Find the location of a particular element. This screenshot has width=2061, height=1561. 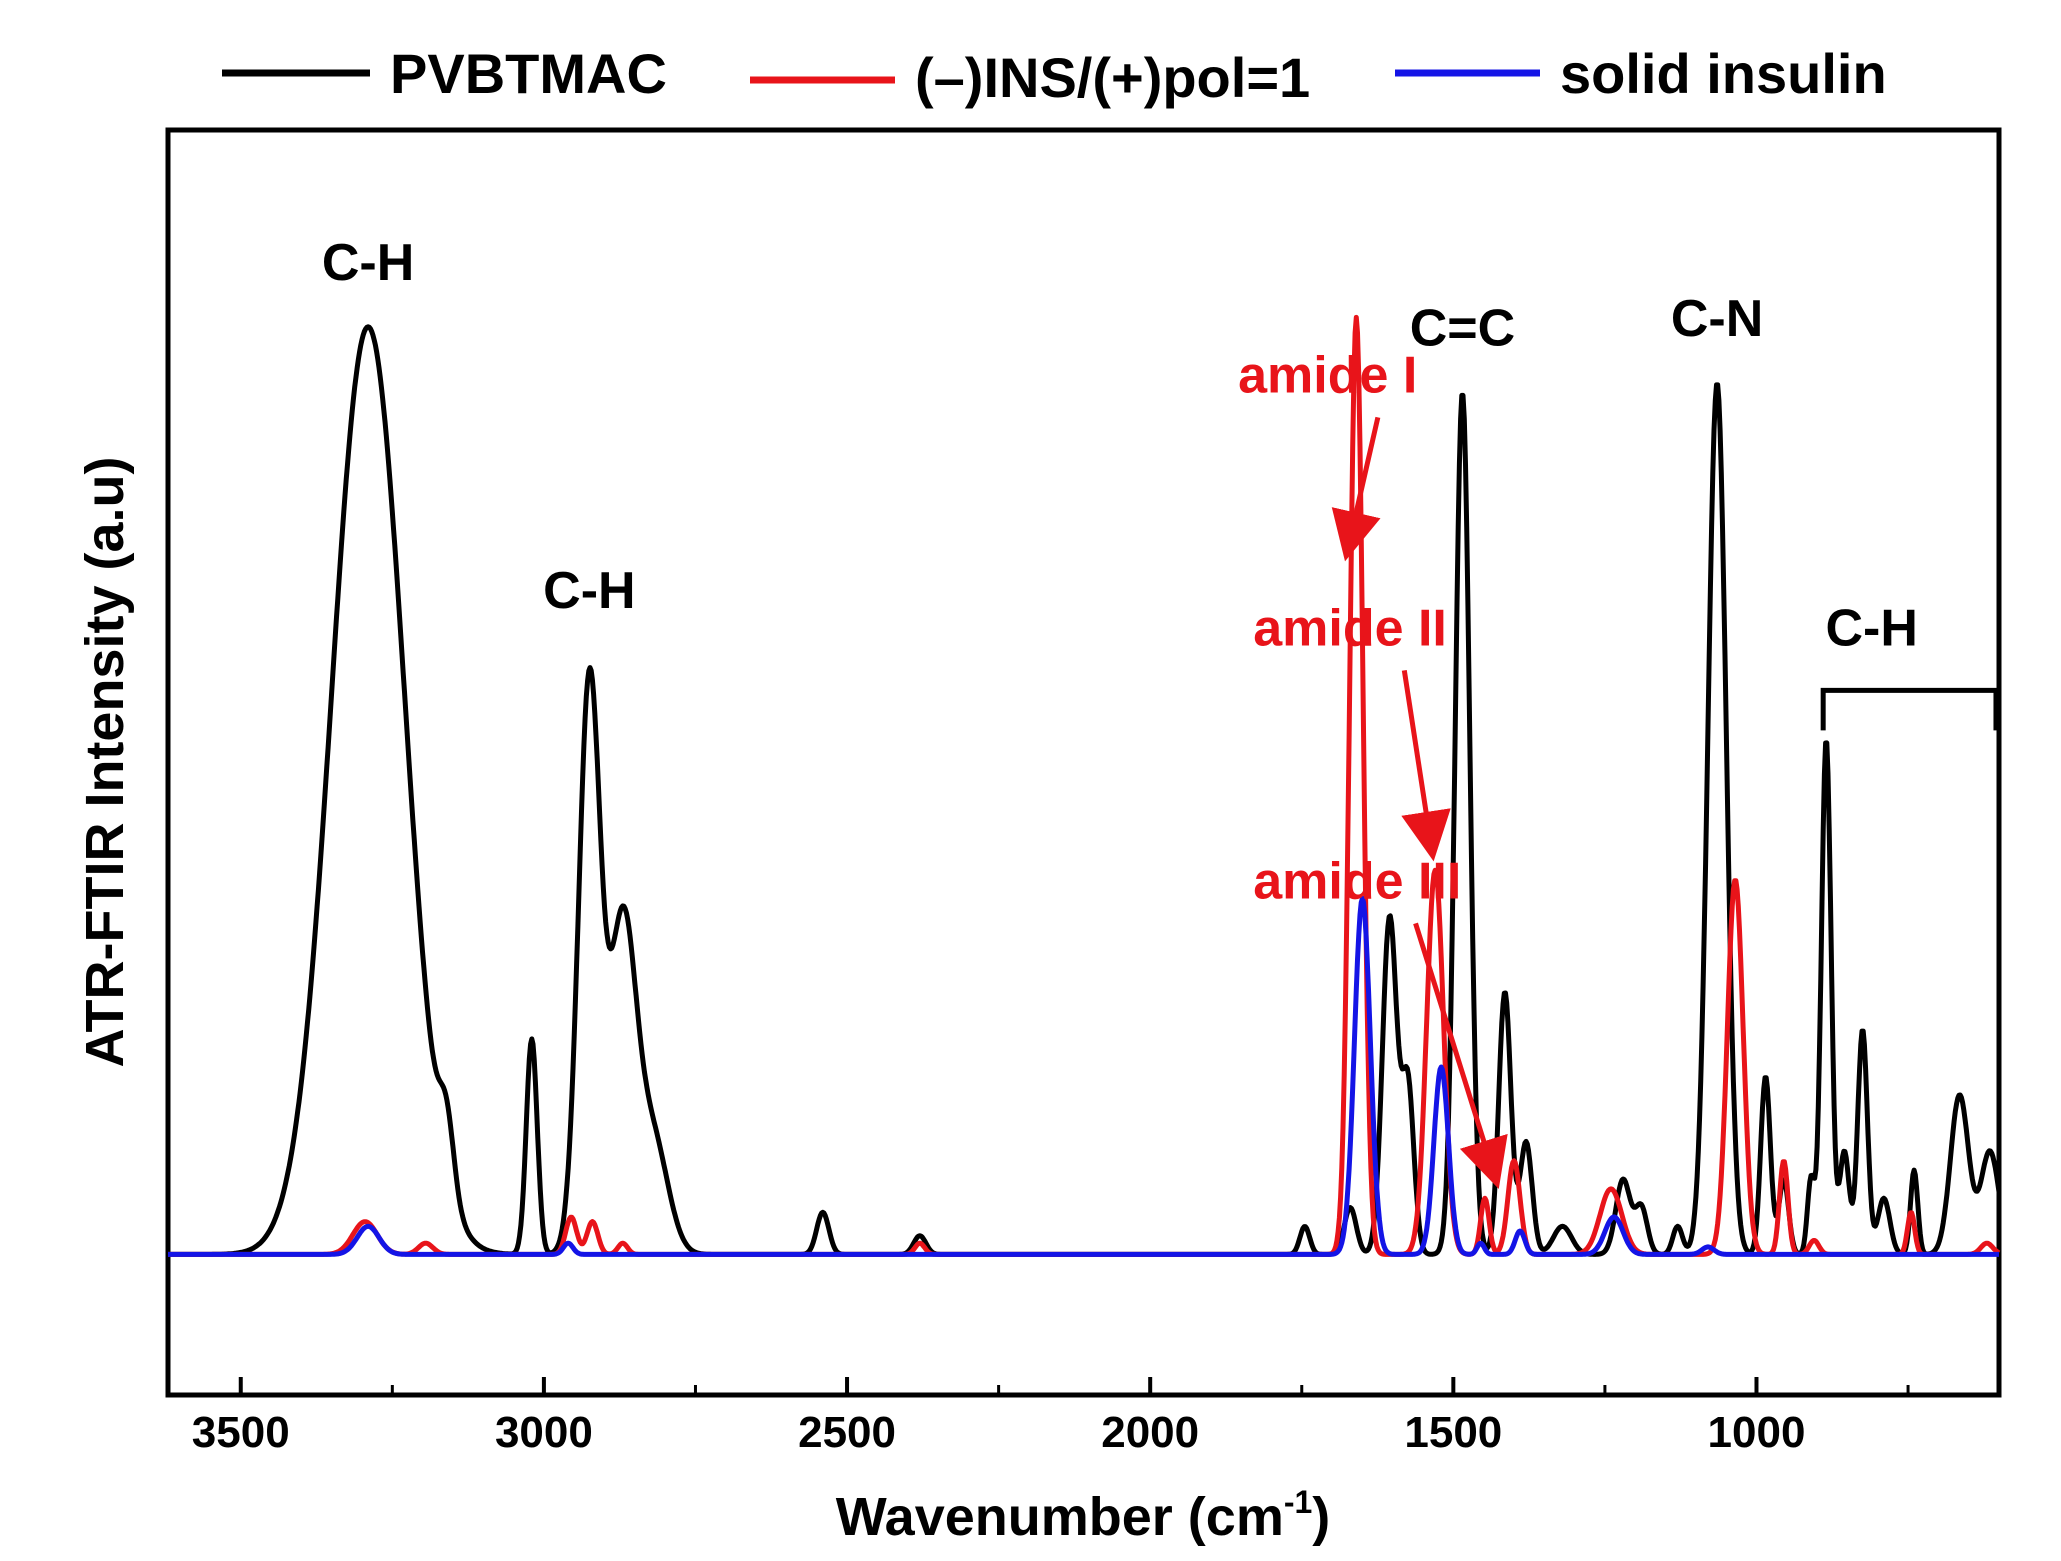

legend: PVBTMAC (–)INS/(+)pol=1 solid insulin is located at coordinates (1054, 75).